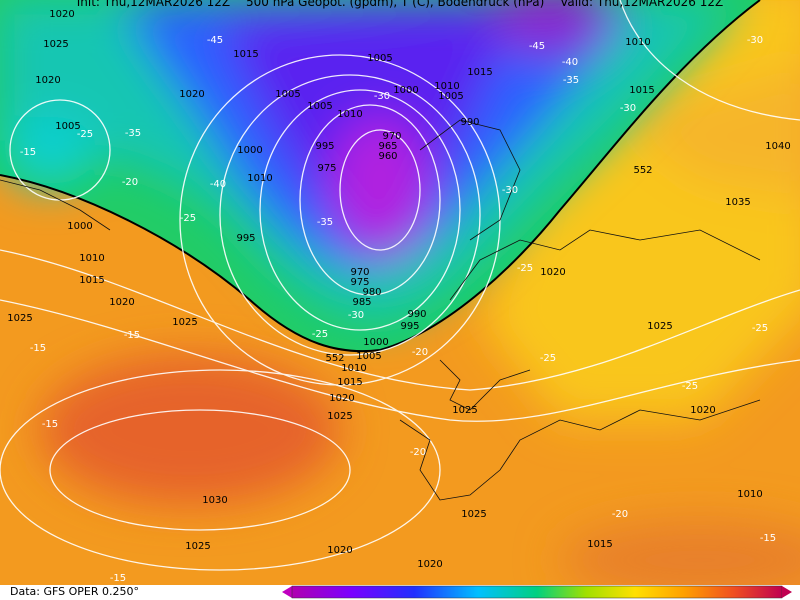 The height and width of the screenshot is (600, 800). Describe the element at coordinates (737, 202) in the screenshot. I see `isobar-label: 1035` at that location.